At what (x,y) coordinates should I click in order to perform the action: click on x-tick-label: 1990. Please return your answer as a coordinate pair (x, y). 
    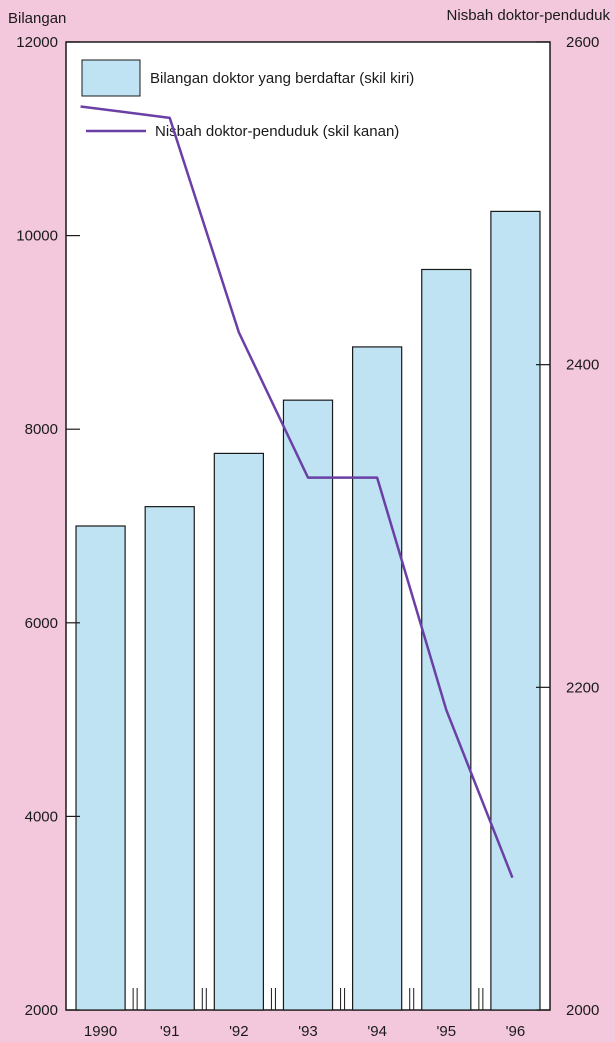
    Looking at the image, I should click on (100, 1031).